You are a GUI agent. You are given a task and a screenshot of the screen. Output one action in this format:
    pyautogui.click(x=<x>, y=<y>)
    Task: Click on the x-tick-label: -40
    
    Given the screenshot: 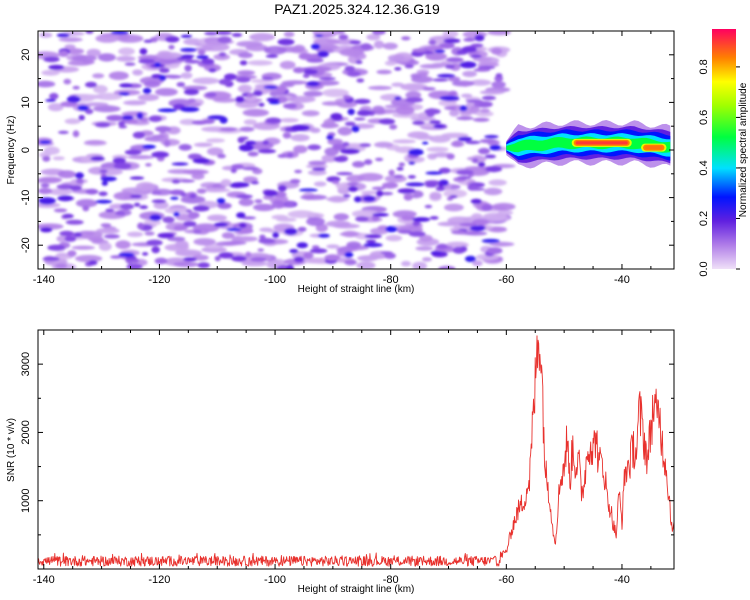 What is the action you would take?
    pyautogui.click(x=622, y=280)
    